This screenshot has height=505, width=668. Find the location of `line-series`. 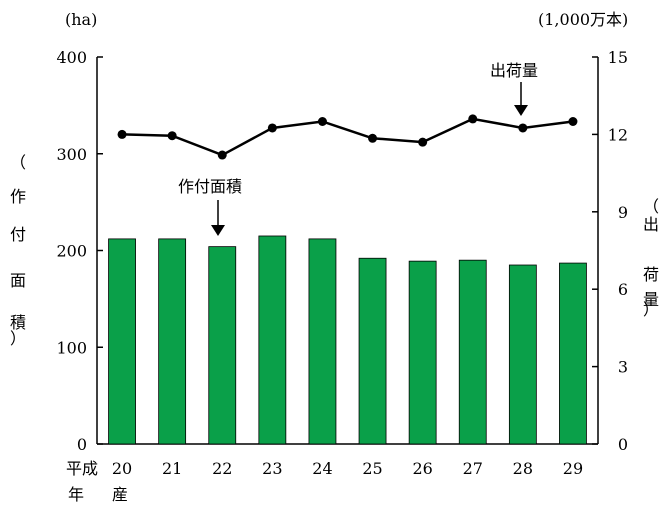

line-series is located at coordinates (347, 137).